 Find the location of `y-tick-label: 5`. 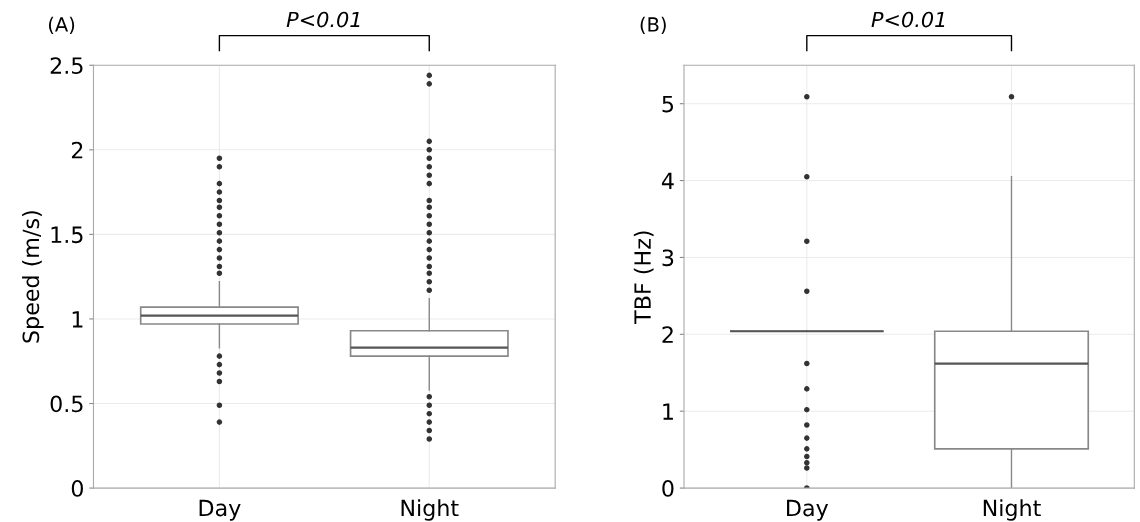

y-tick-label: 5 is located at coordinates (668, 104).